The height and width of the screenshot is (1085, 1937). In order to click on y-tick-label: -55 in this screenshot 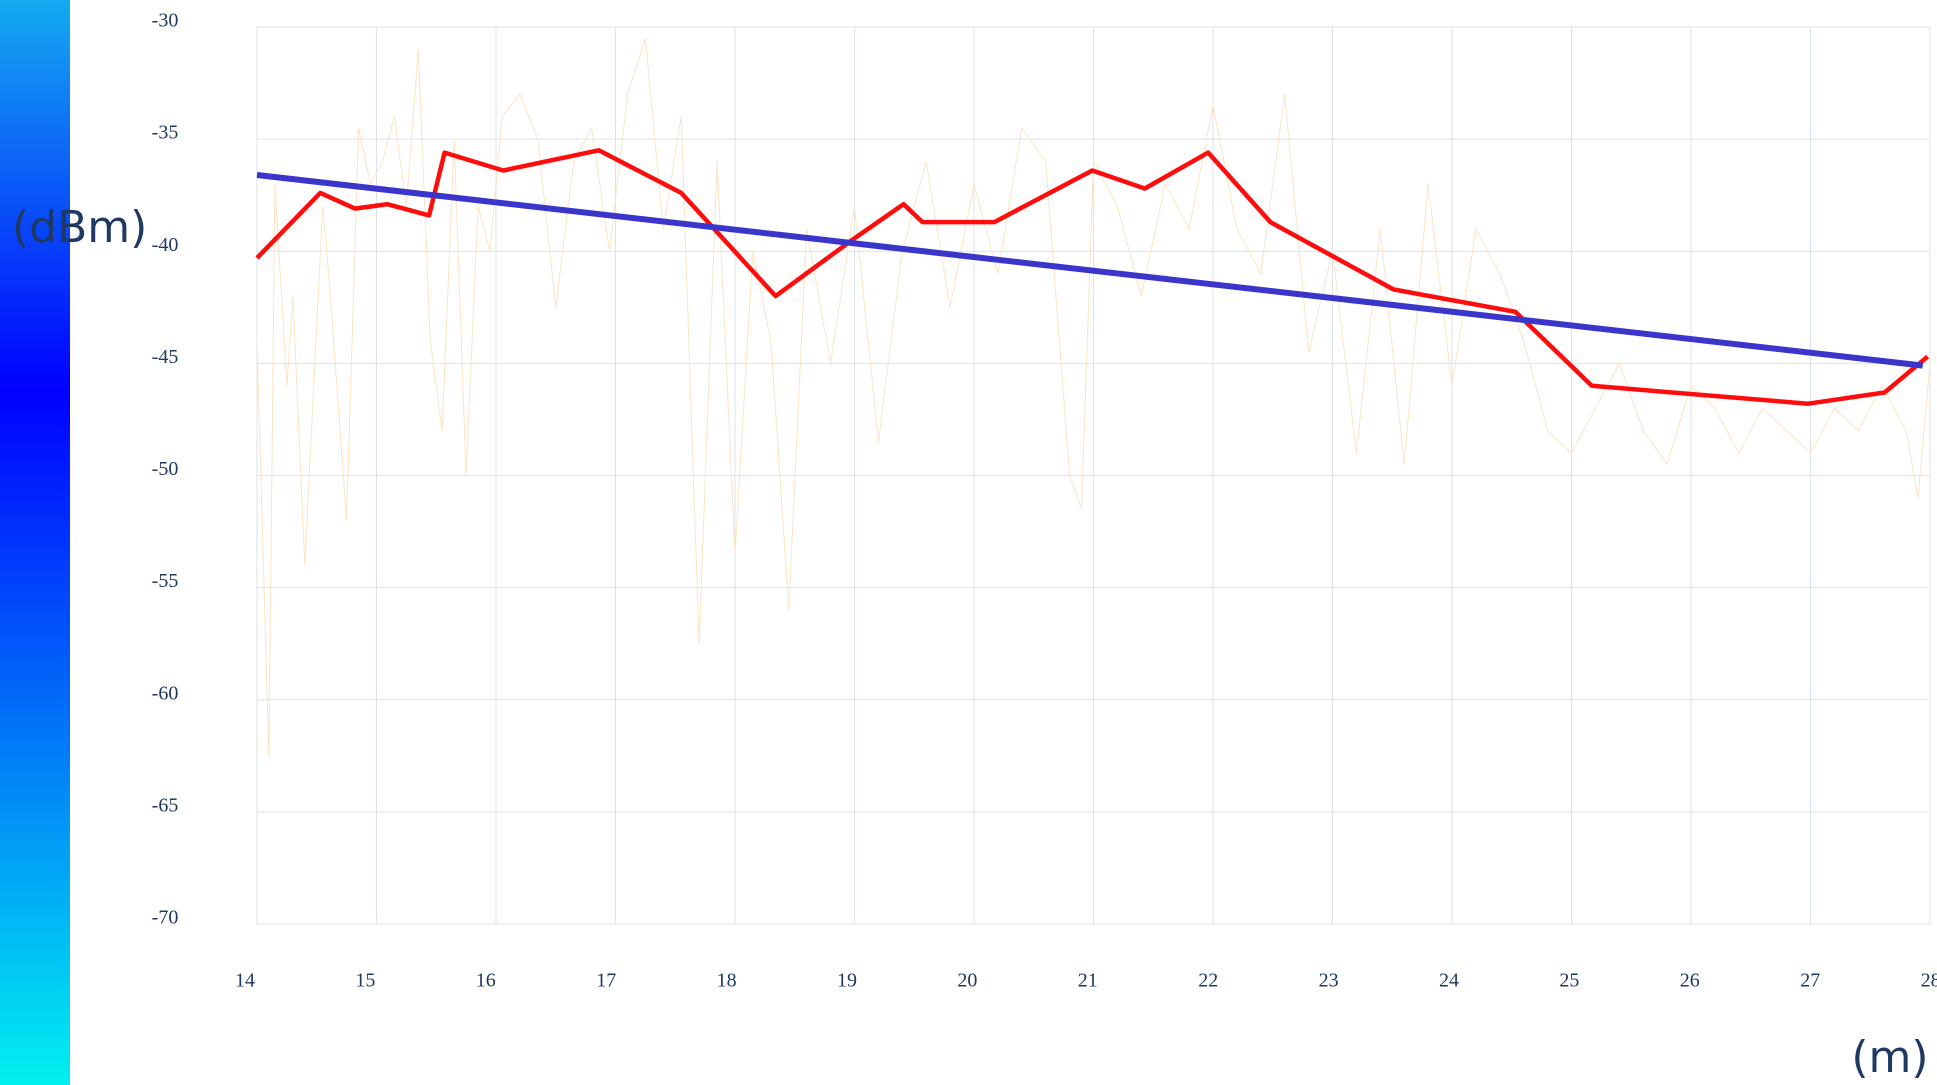, I will do `click(165, 581)`.